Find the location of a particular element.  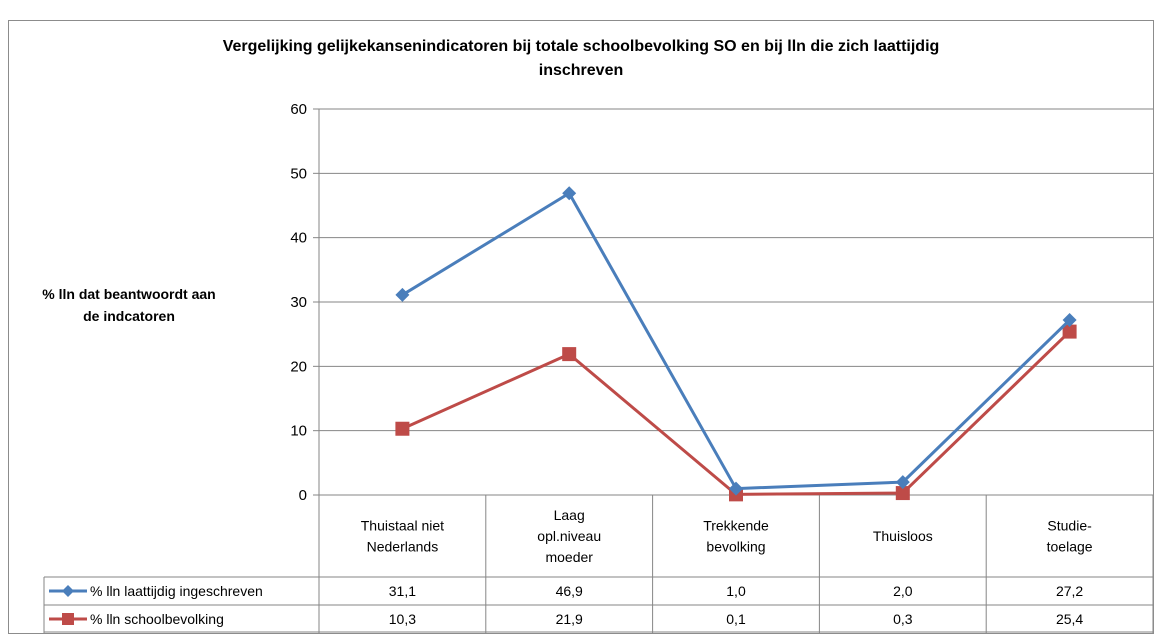

table-cell-0-2: 1,0 is located at coordinates (736, 591).